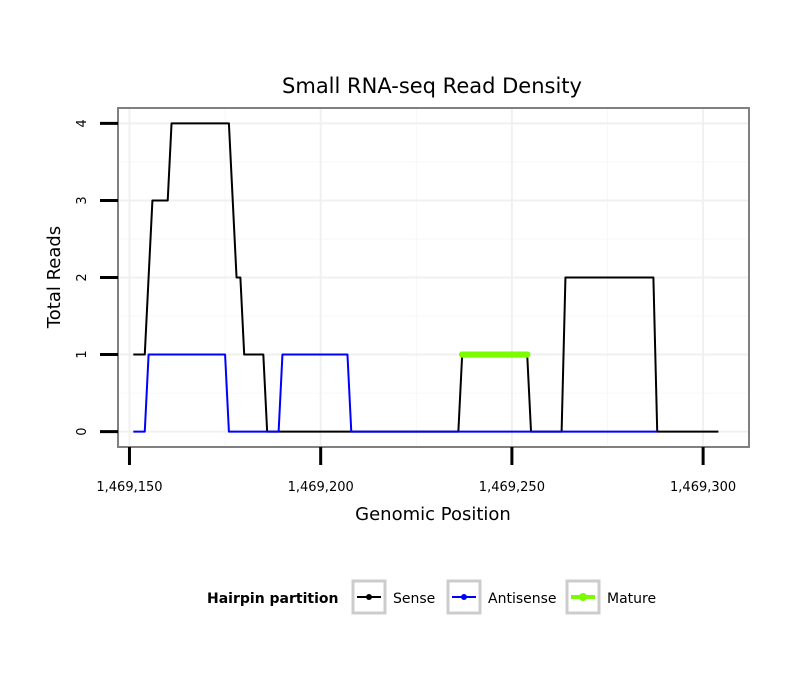  What do you see at coordinates (82, 277) in the screenshot?
I see `y-tick-label: 2` at bounding box center [82, 277].